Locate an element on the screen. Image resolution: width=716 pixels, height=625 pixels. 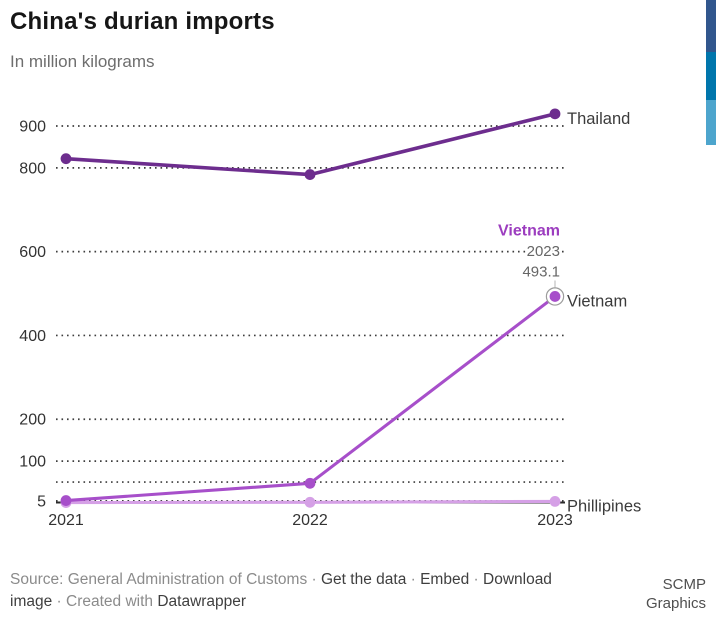
y-axis-tick-label: 200 is located at coordinates (32, 420).